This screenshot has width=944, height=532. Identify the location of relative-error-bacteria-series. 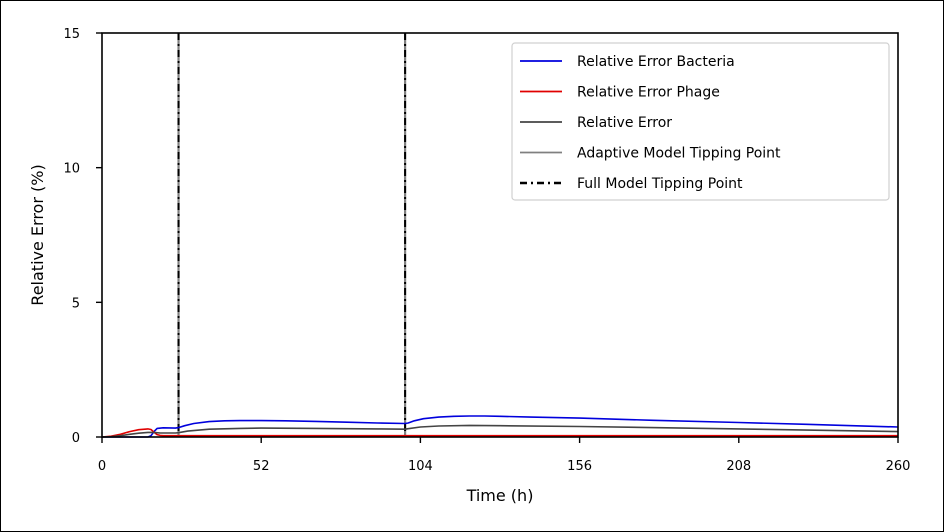
(500, 426).